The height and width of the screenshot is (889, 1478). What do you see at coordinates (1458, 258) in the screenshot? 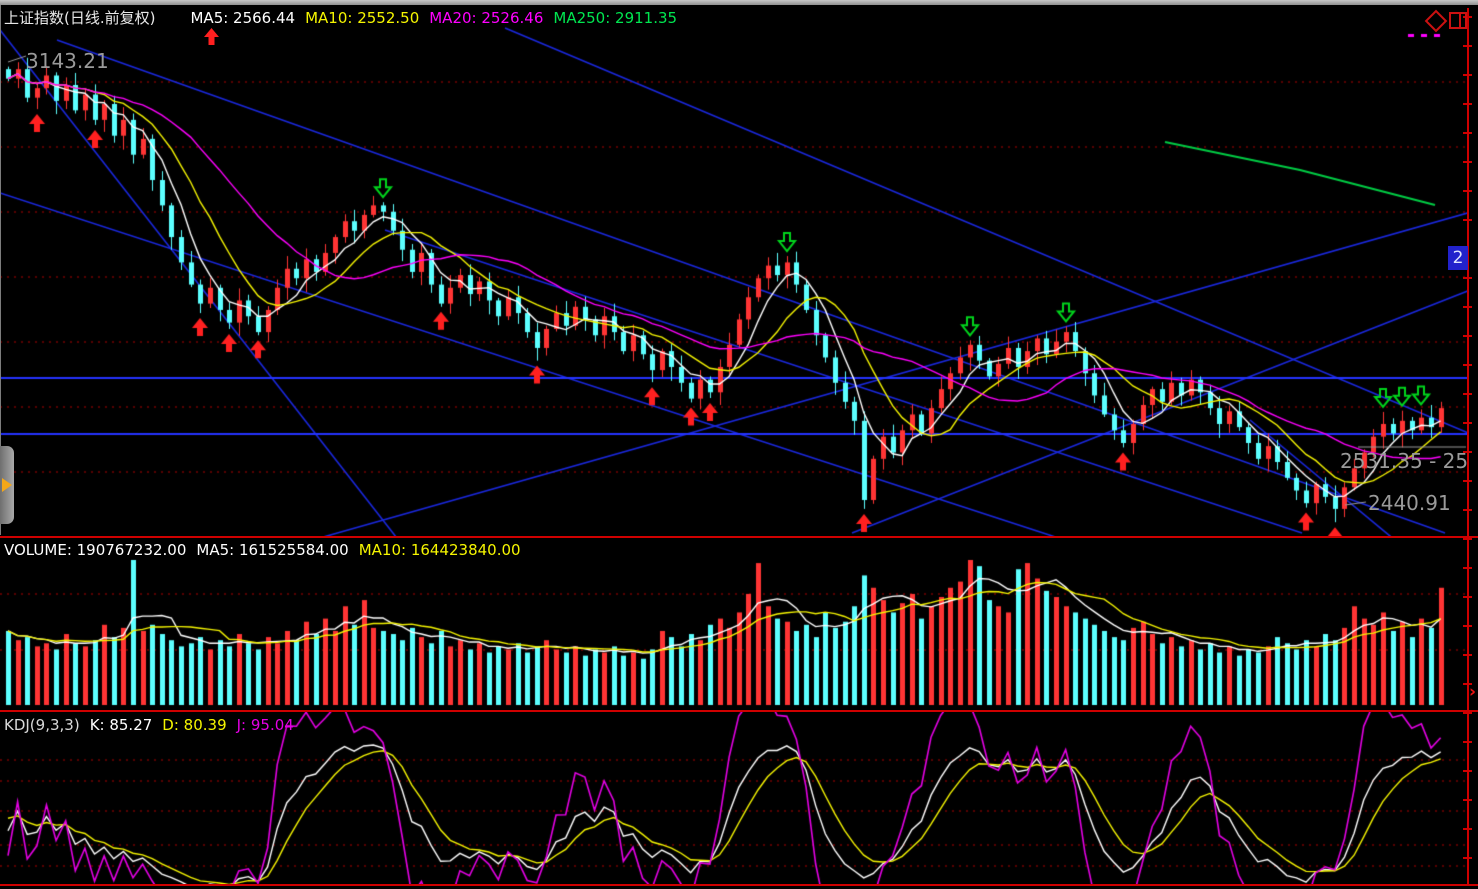
I see `right-axis-badge: 2` at bounding box center [1458, 258].